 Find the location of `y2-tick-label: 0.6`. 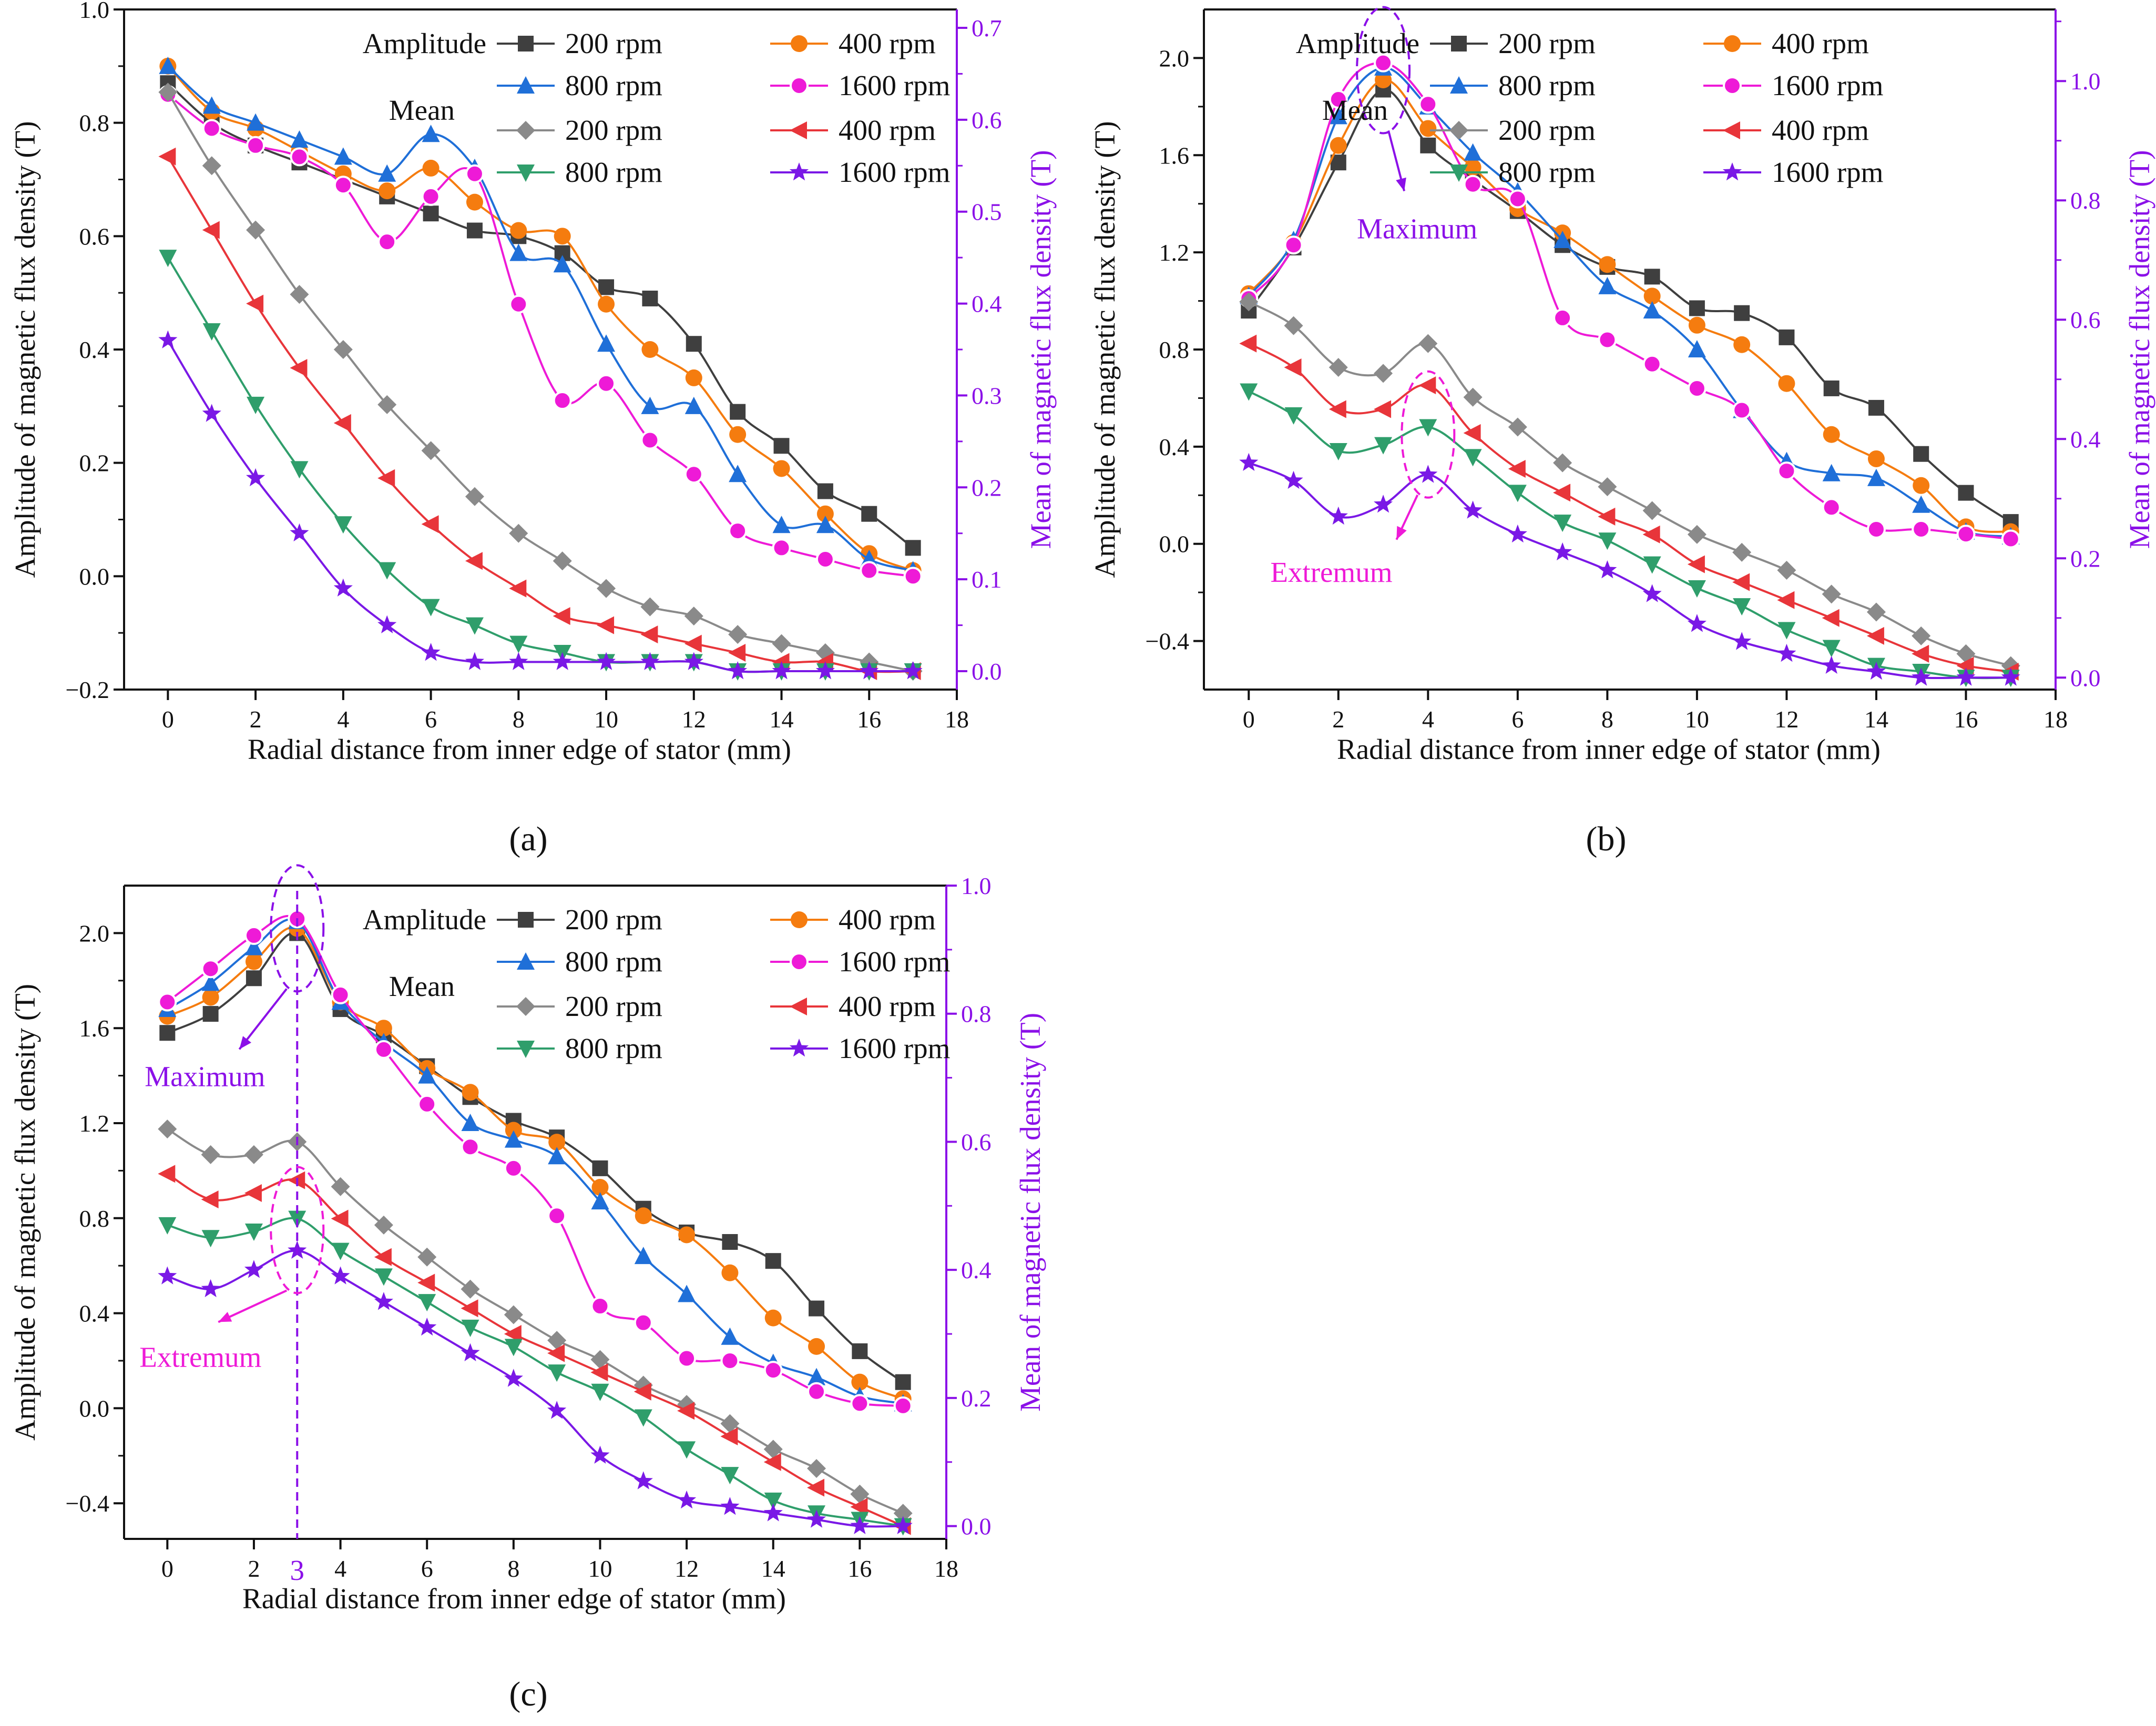

y2-tick-label: 0.6 is located at coordinates (2086, 319).